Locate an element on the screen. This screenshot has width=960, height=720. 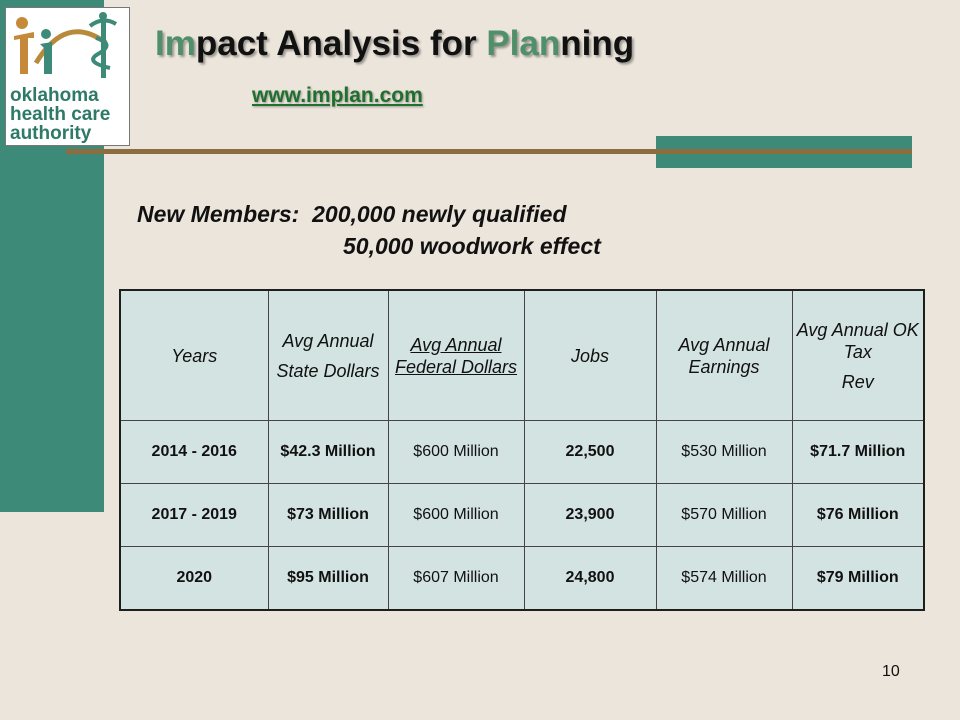
cell-ok-tax-rev: $76 Million is located at coordinates (858, 515).